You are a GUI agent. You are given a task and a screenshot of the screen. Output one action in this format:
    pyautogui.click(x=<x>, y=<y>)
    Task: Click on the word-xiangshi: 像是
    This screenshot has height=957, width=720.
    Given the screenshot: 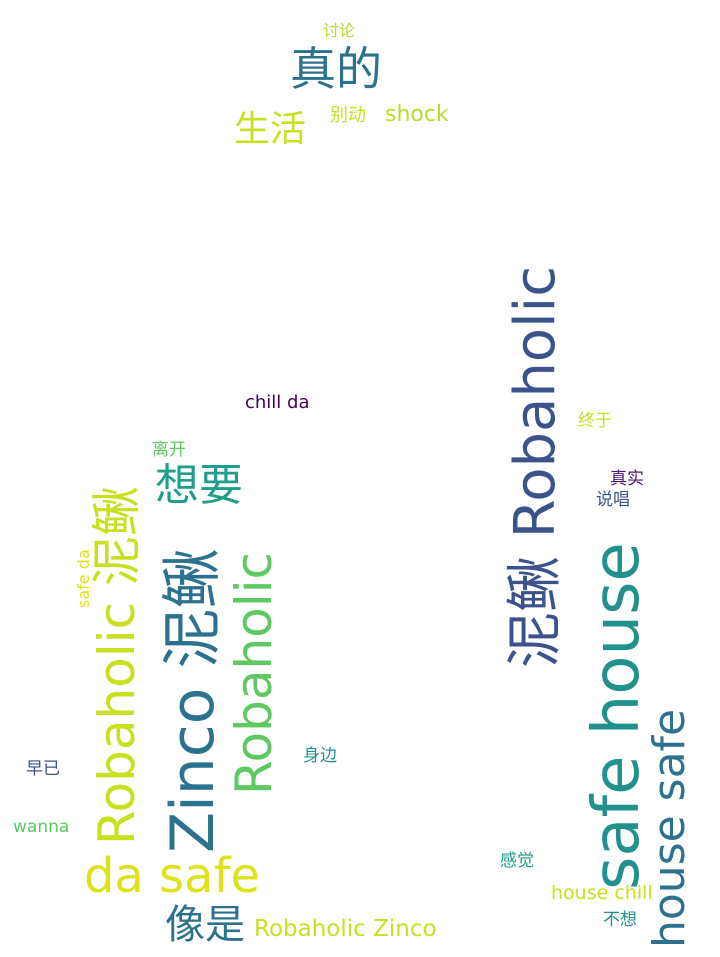 What is the action you would take?
    pyautogui.click(x=205, y=925)
    